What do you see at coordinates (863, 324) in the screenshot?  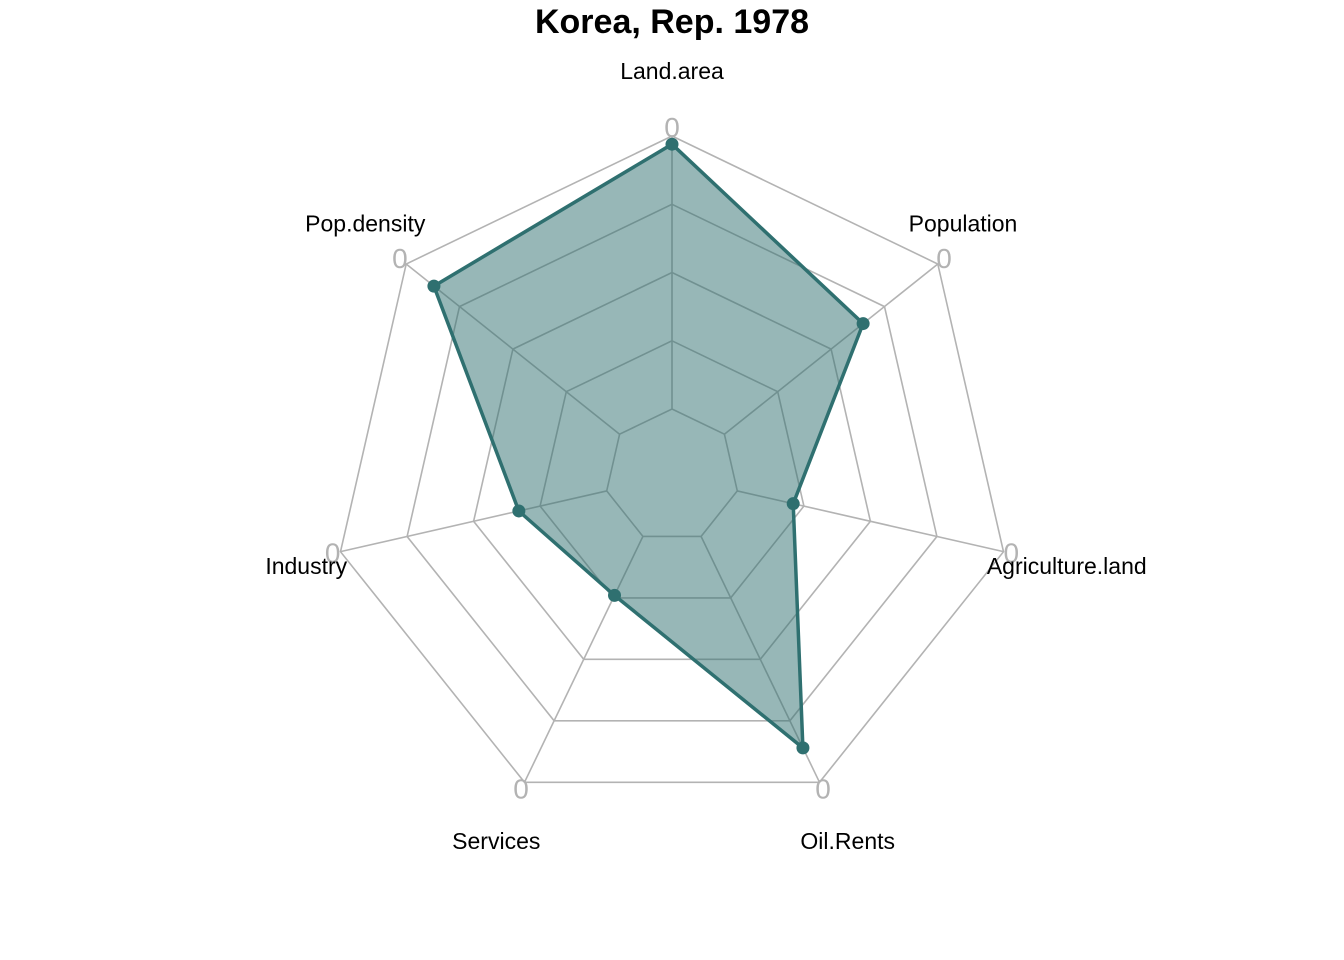 I see `data-point-population` at bounding box center [863, 324].